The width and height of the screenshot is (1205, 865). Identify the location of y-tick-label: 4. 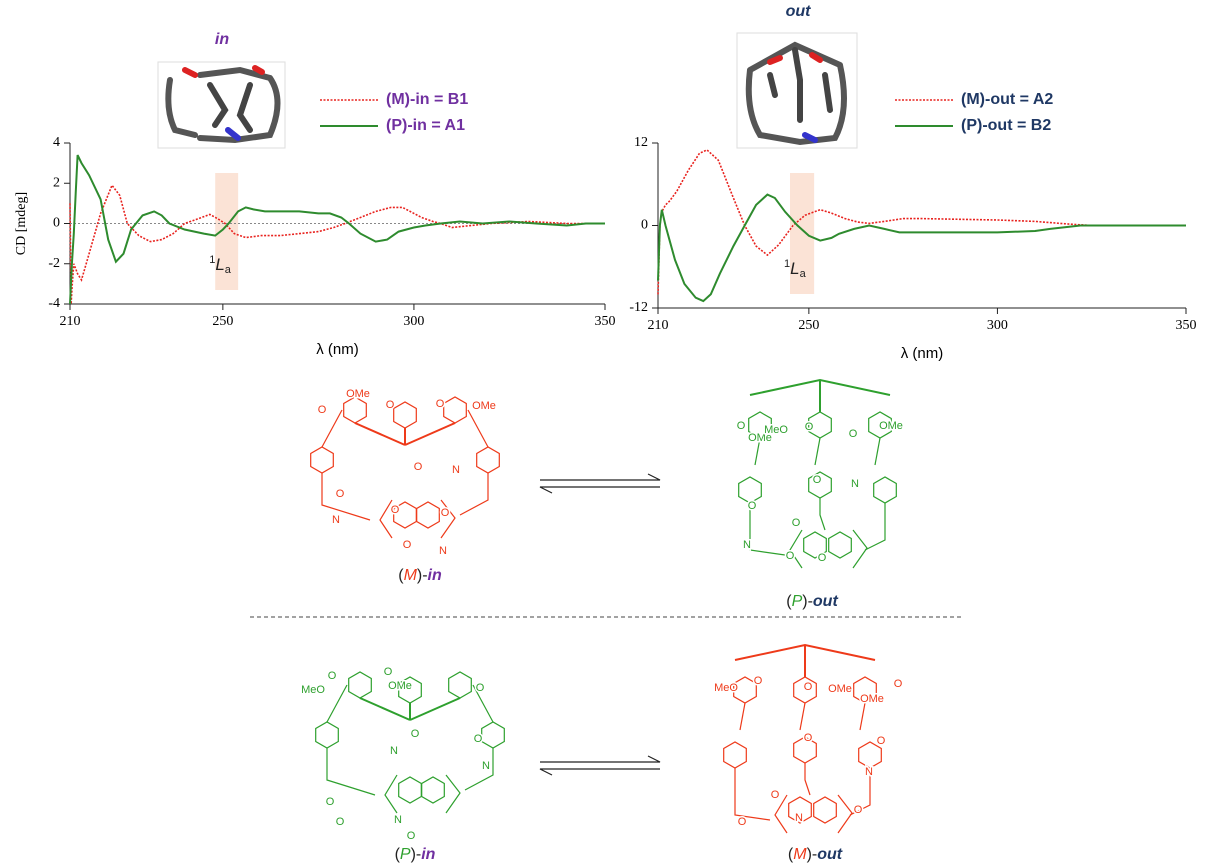
(56, 142).